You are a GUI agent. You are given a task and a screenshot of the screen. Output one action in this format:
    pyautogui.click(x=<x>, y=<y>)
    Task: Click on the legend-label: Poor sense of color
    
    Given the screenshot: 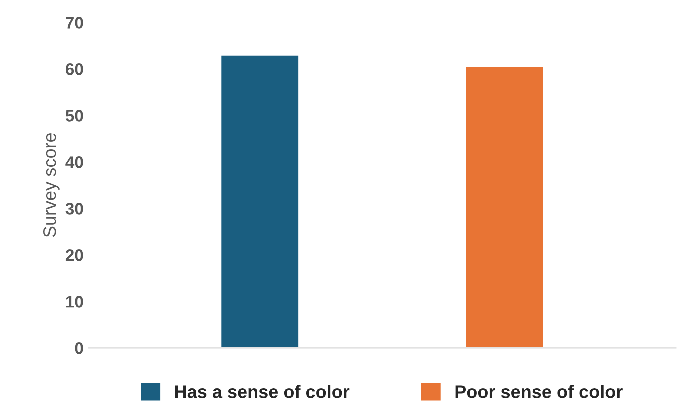 What is the action you would take?
    pyautogui.click(x=539, y=391)
    